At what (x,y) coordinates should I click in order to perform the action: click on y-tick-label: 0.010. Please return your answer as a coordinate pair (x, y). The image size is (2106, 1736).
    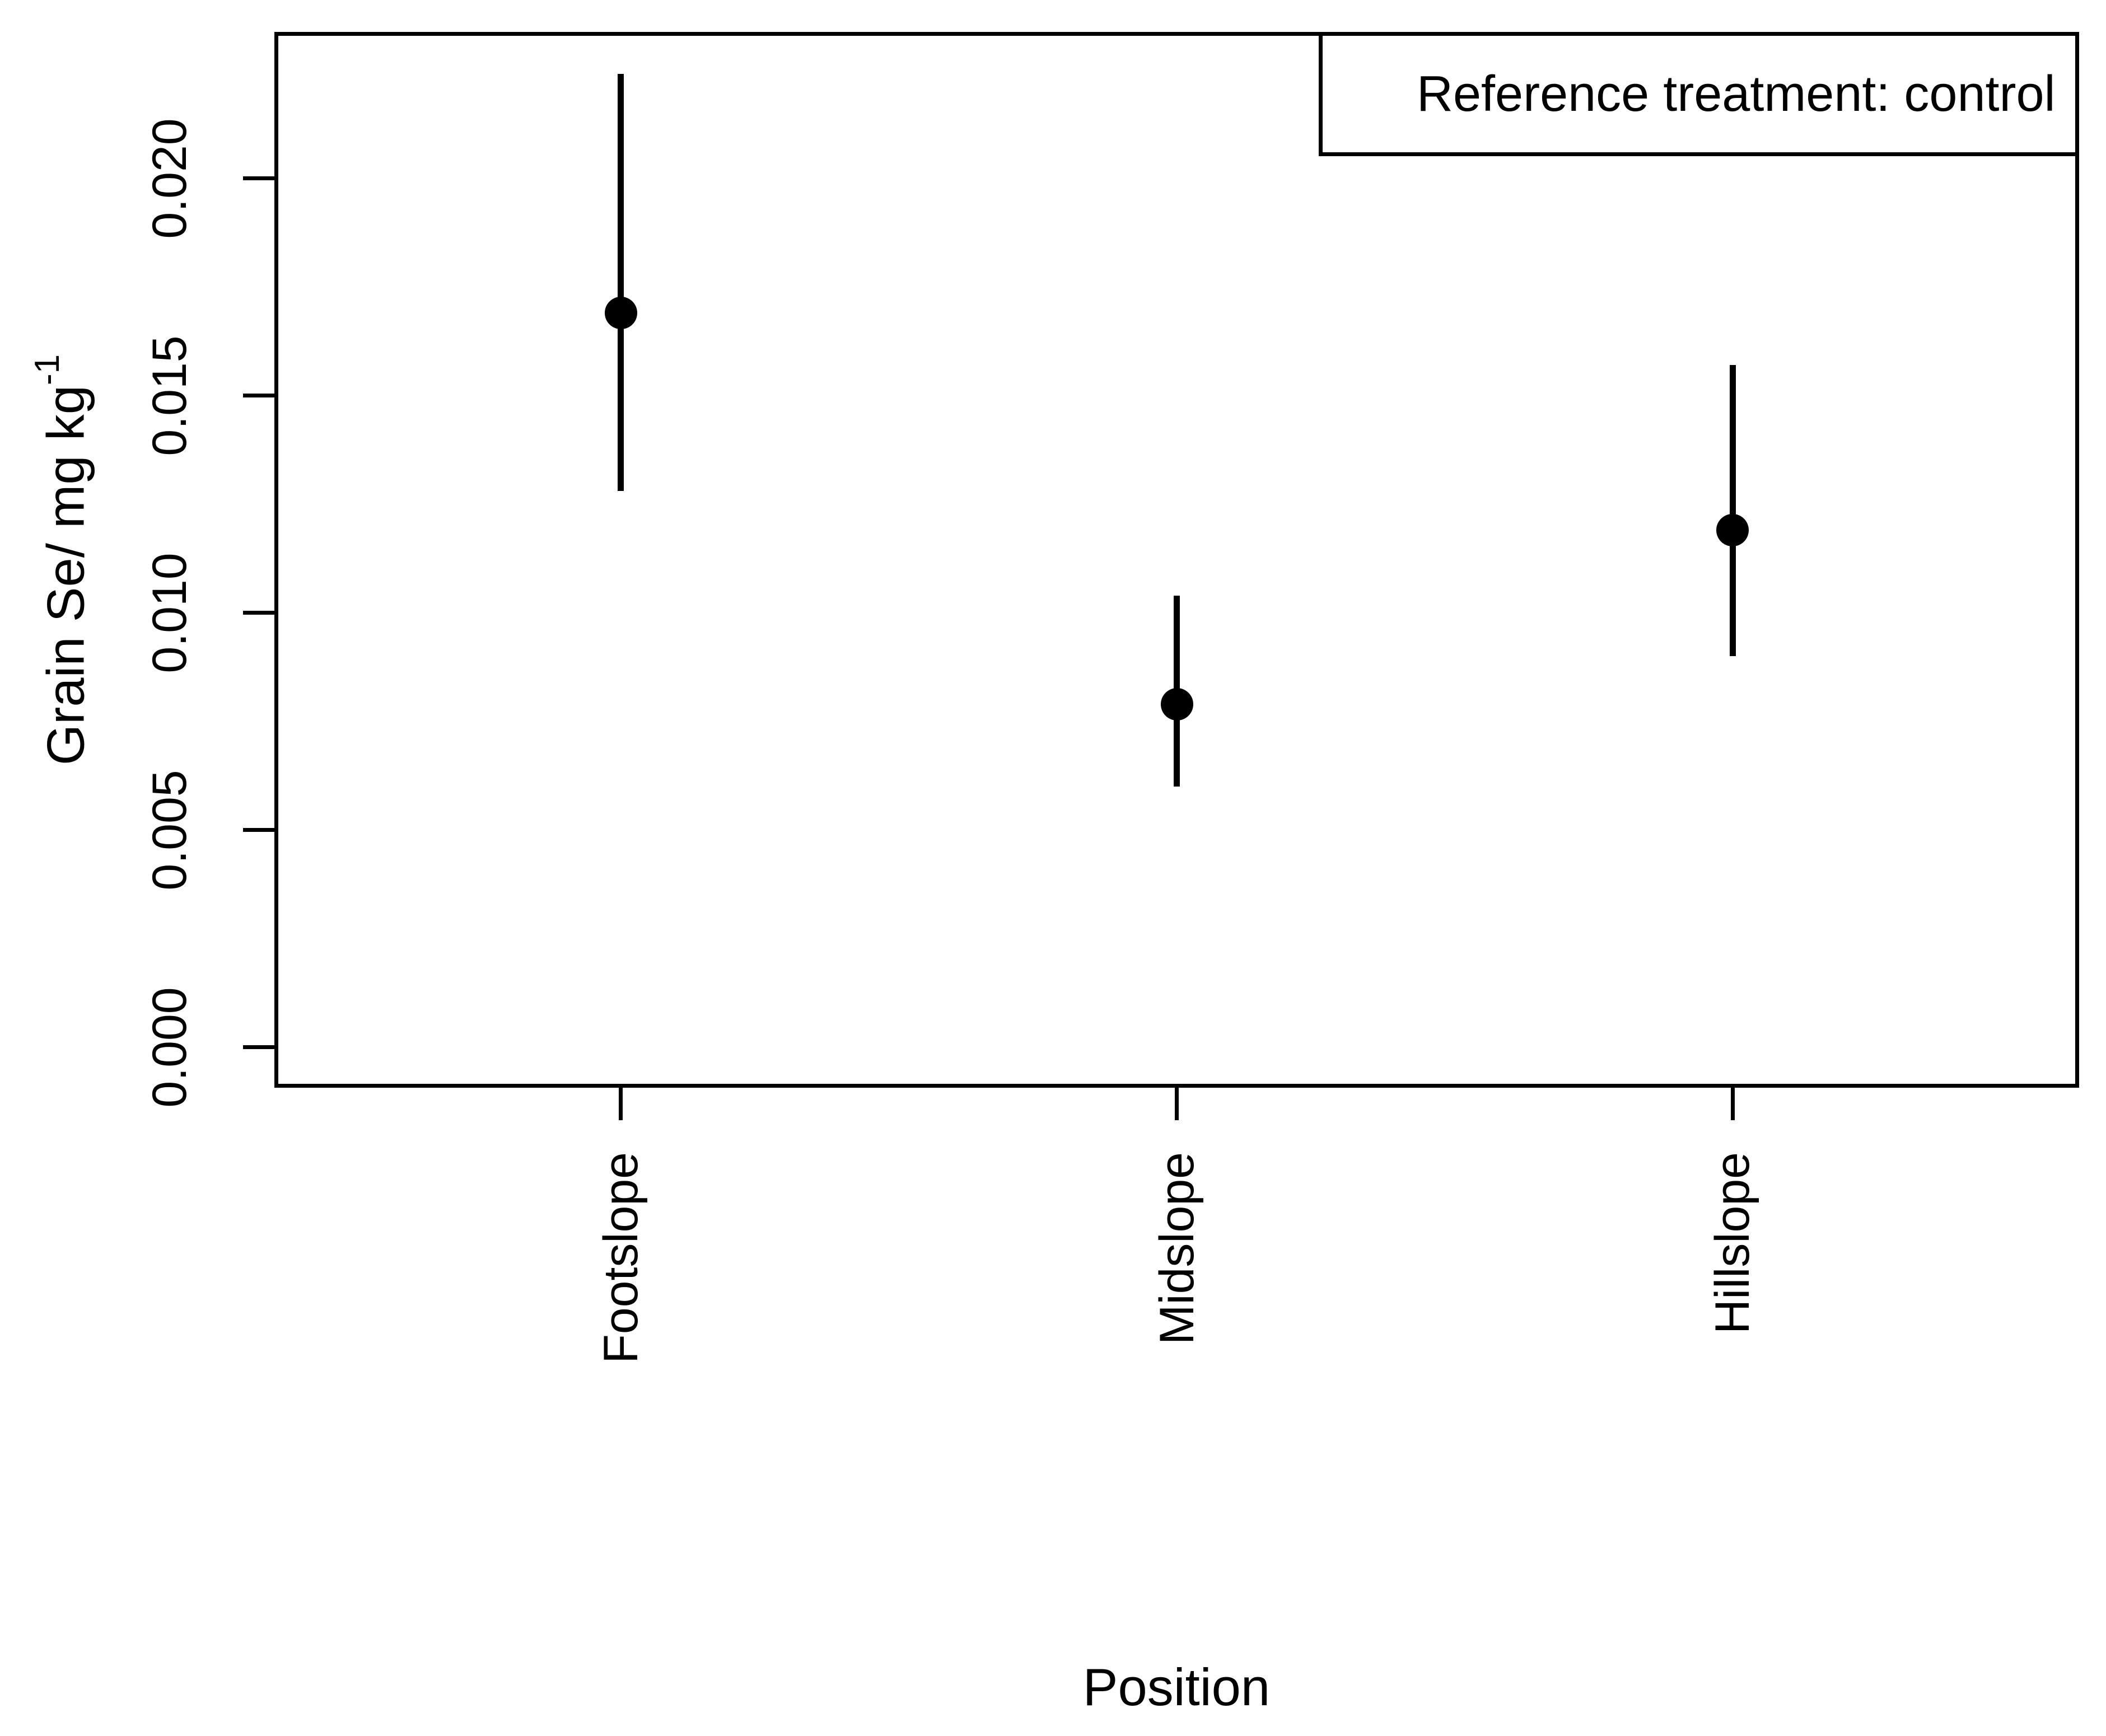
    Looking at the image, I should click on (170, 613).